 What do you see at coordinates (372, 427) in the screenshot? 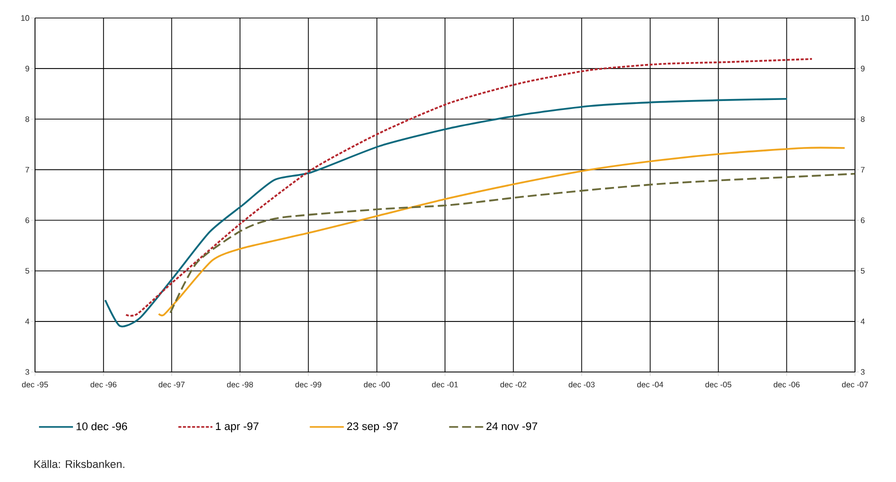
I see `legend-label: 23 sep -97` at bounding box center [372, 427].